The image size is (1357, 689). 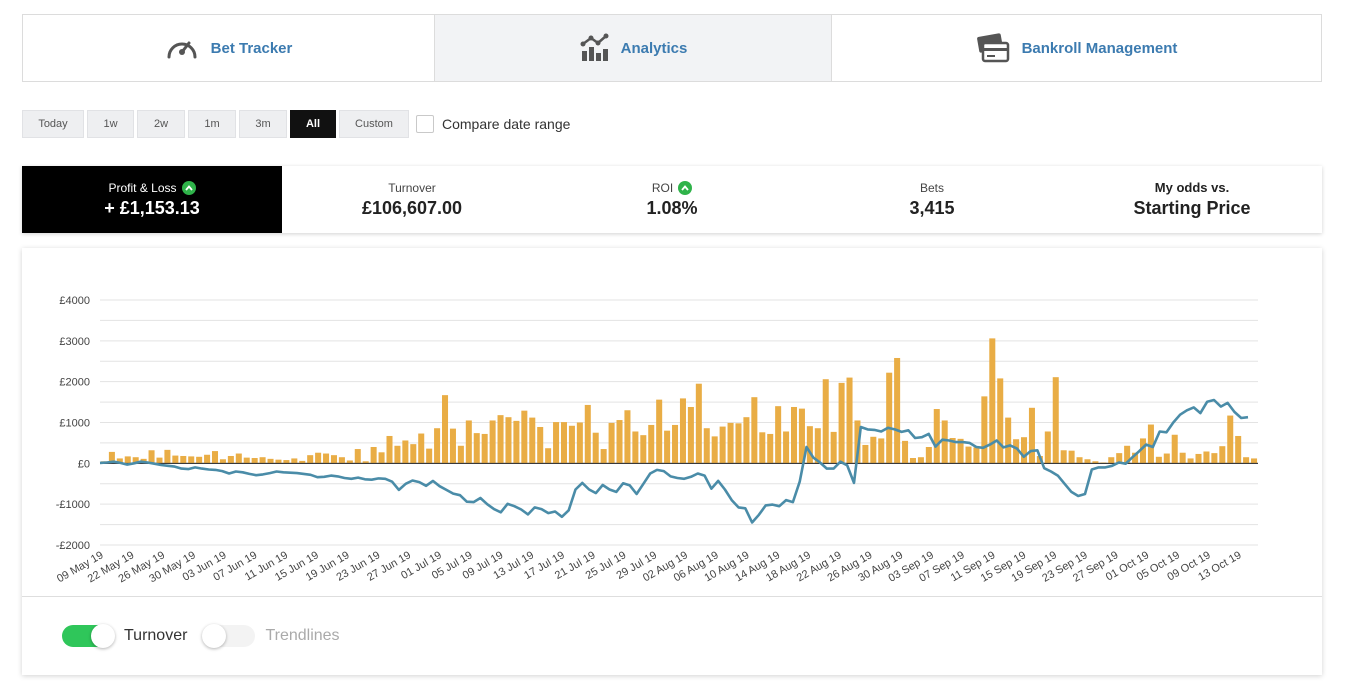 I want to click on compare-date-range: Compare date range, so click(x=493, y=124).